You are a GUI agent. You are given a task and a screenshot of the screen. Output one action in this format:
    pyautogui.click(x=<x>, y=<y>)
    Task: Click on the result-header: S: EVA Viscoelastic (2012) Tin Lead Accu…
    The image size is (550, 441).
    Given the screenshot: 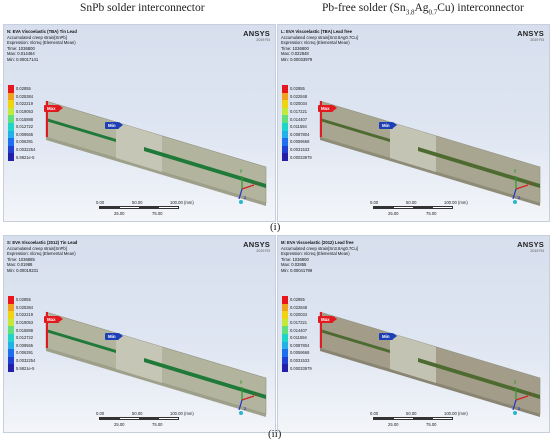 What is the action you would take?
    pyautogui.click(x=42, y=257)
    